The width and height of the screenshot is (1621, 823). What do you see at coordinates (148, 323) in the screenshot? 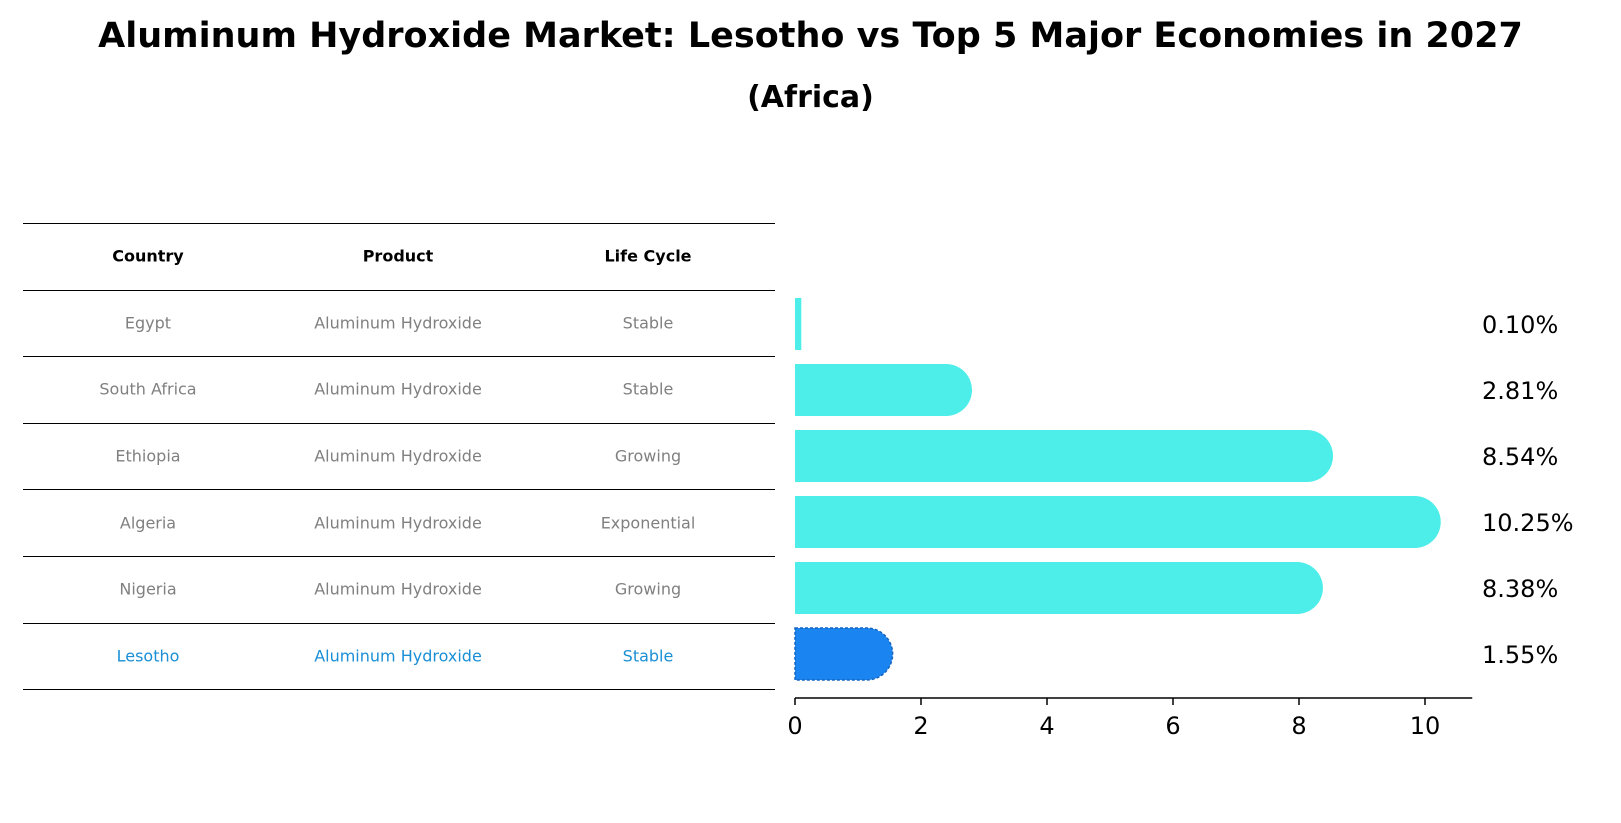
I see `table-cell-country: Egypt` at bounding box center [148, 323].